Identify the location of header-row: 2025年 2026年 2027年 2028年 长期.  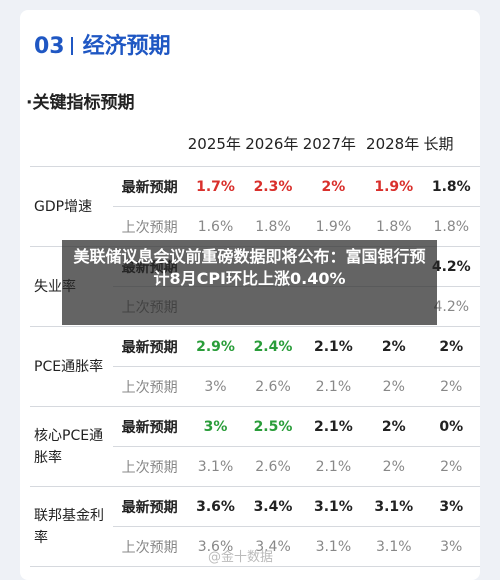
(255, 144).